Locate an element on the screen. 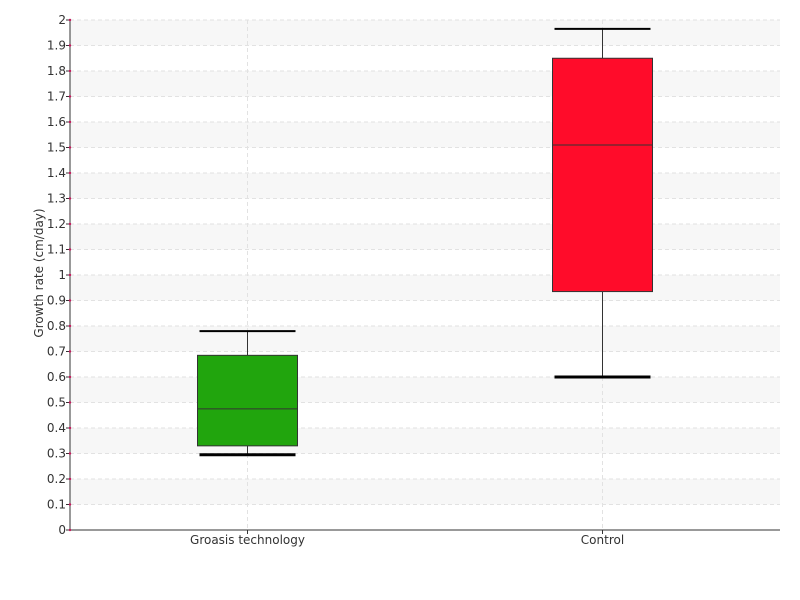 The image size is (800, 600). y-tick-label: 1.5 is located at coordinates (56, 148).